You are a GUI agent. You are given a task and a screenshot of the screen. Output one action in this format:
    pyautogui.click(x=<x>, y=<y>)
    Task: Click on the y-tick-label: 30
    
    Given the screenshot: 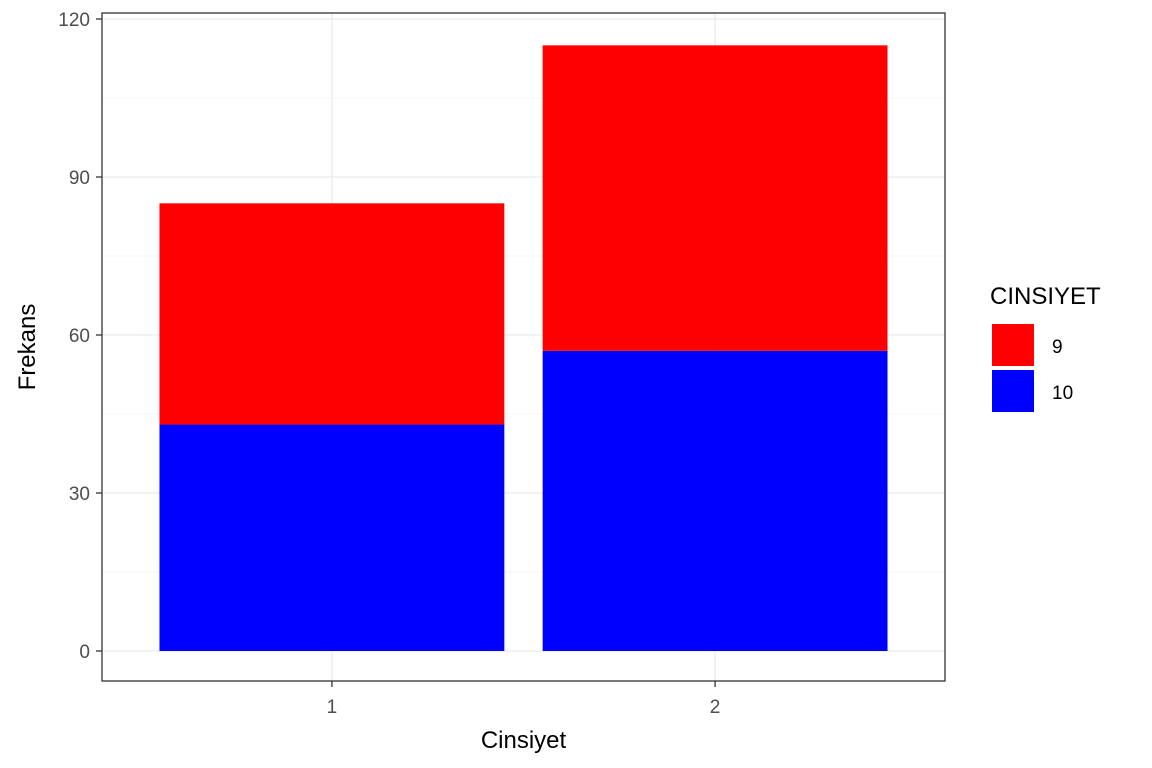 What is the action you would take?
    pyautogui.click(x=79, y=494)
    